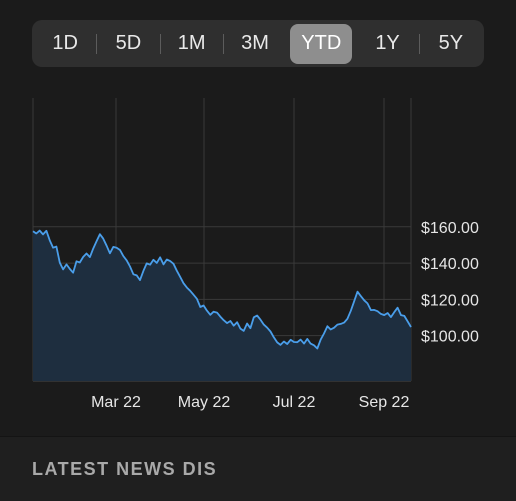 The width and height of the screenshot is (516, 501). I want to click on range-option-1d: 1D, so click(65, 43).